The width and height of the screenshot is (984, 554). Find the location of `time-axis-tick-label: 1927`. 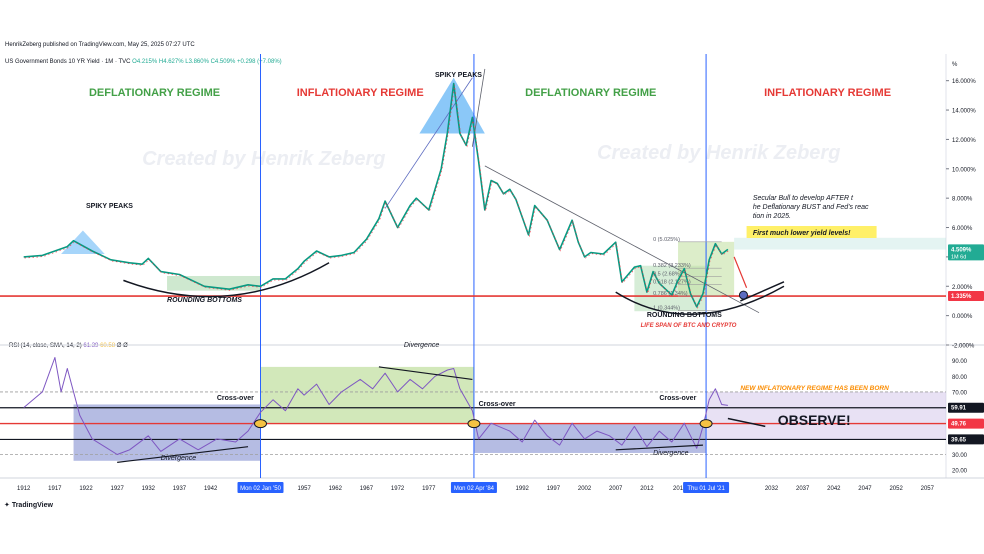

time-axis-tick-label: 1927 is located at coordinates (117, 489).